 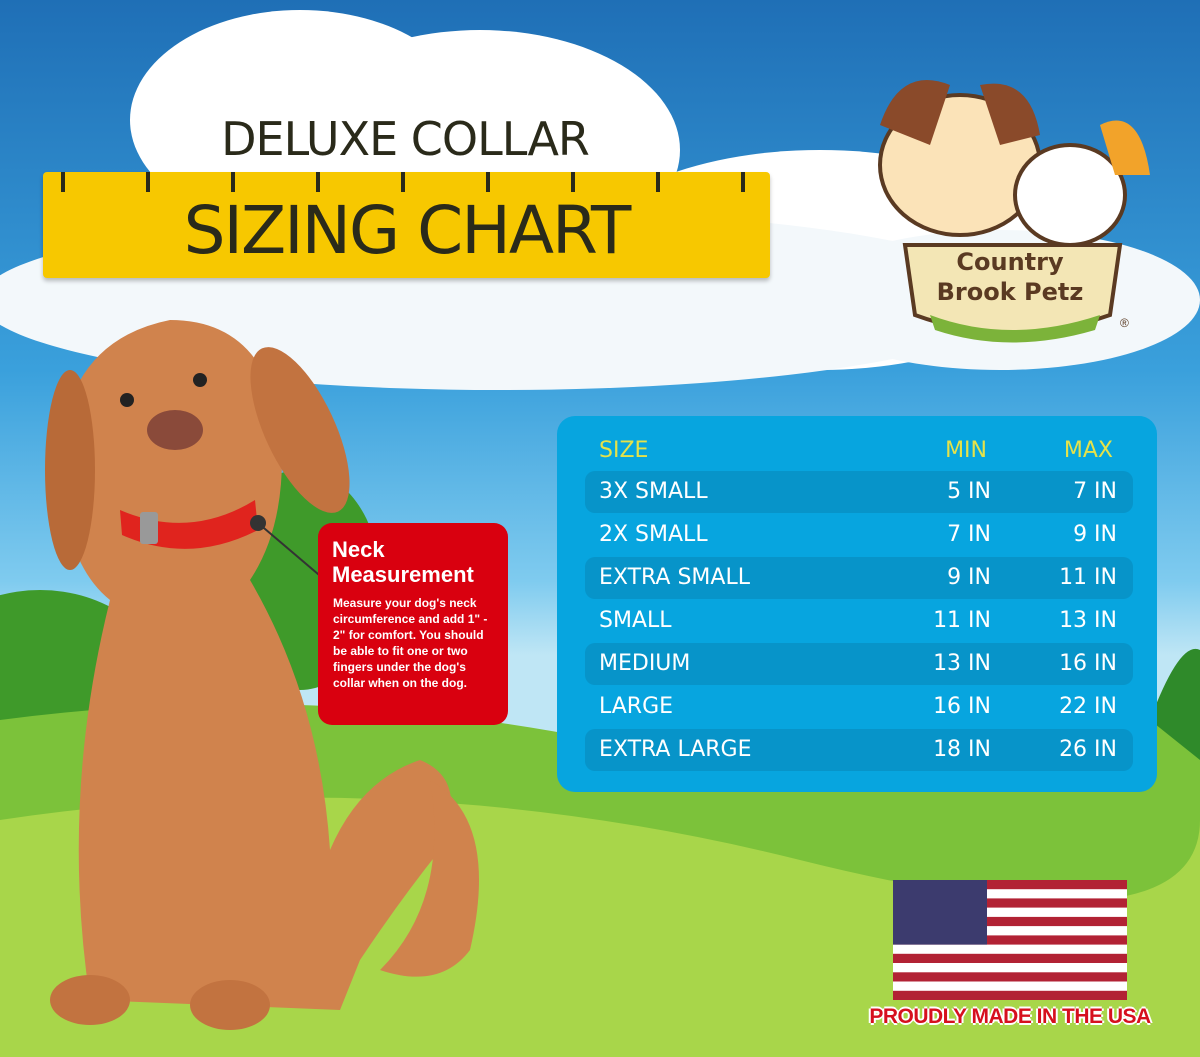 I want to click on cell-min: 11 IN, so click(x=962, y=620).